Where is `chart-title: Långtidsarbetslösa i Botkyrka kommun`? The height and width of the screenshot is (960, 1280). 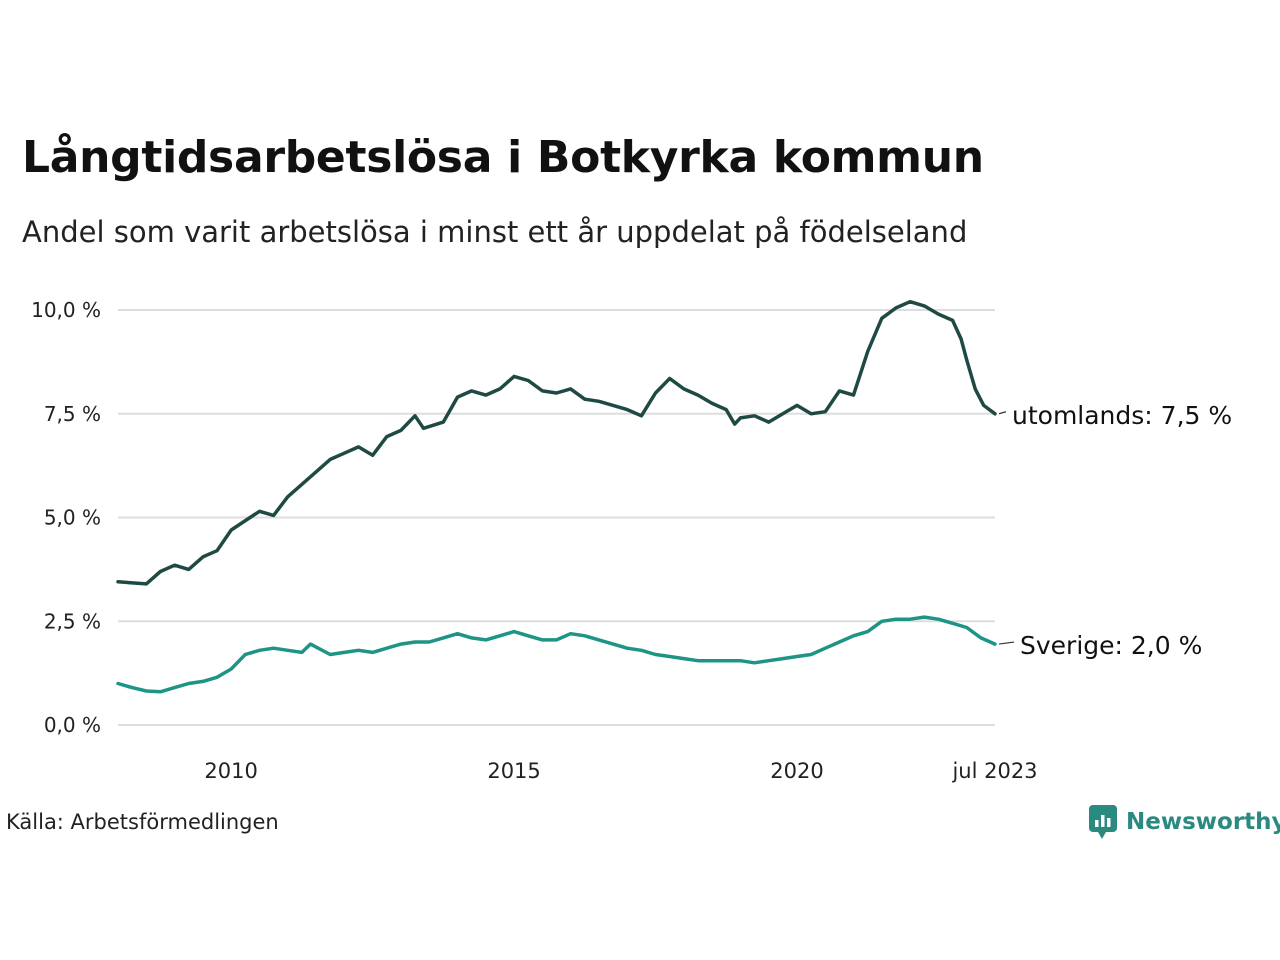 chart-title: Långtidsarbetslösa i Botkyrka kommun is located at coordinates (503, 157).